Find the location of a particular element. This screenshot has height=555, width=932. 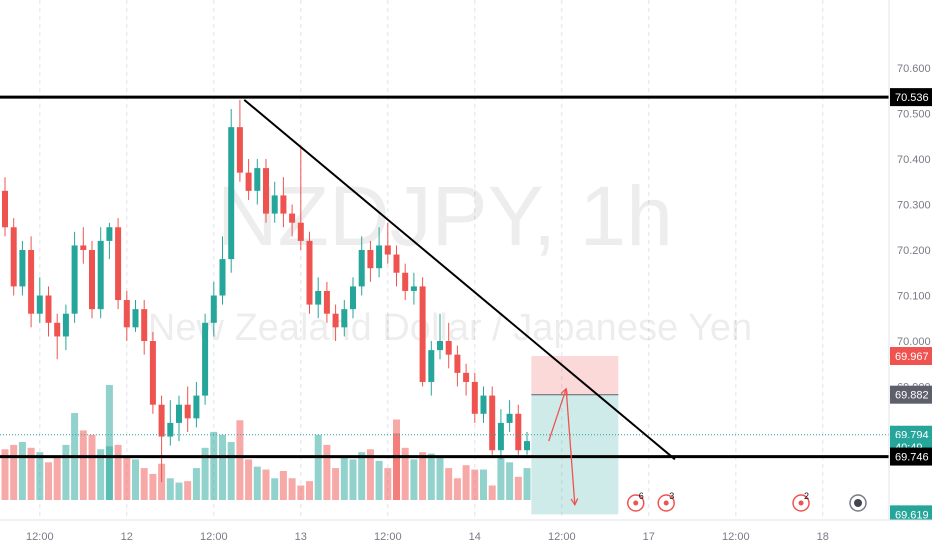

price-axis-bg is located at coordinates (910, 275).